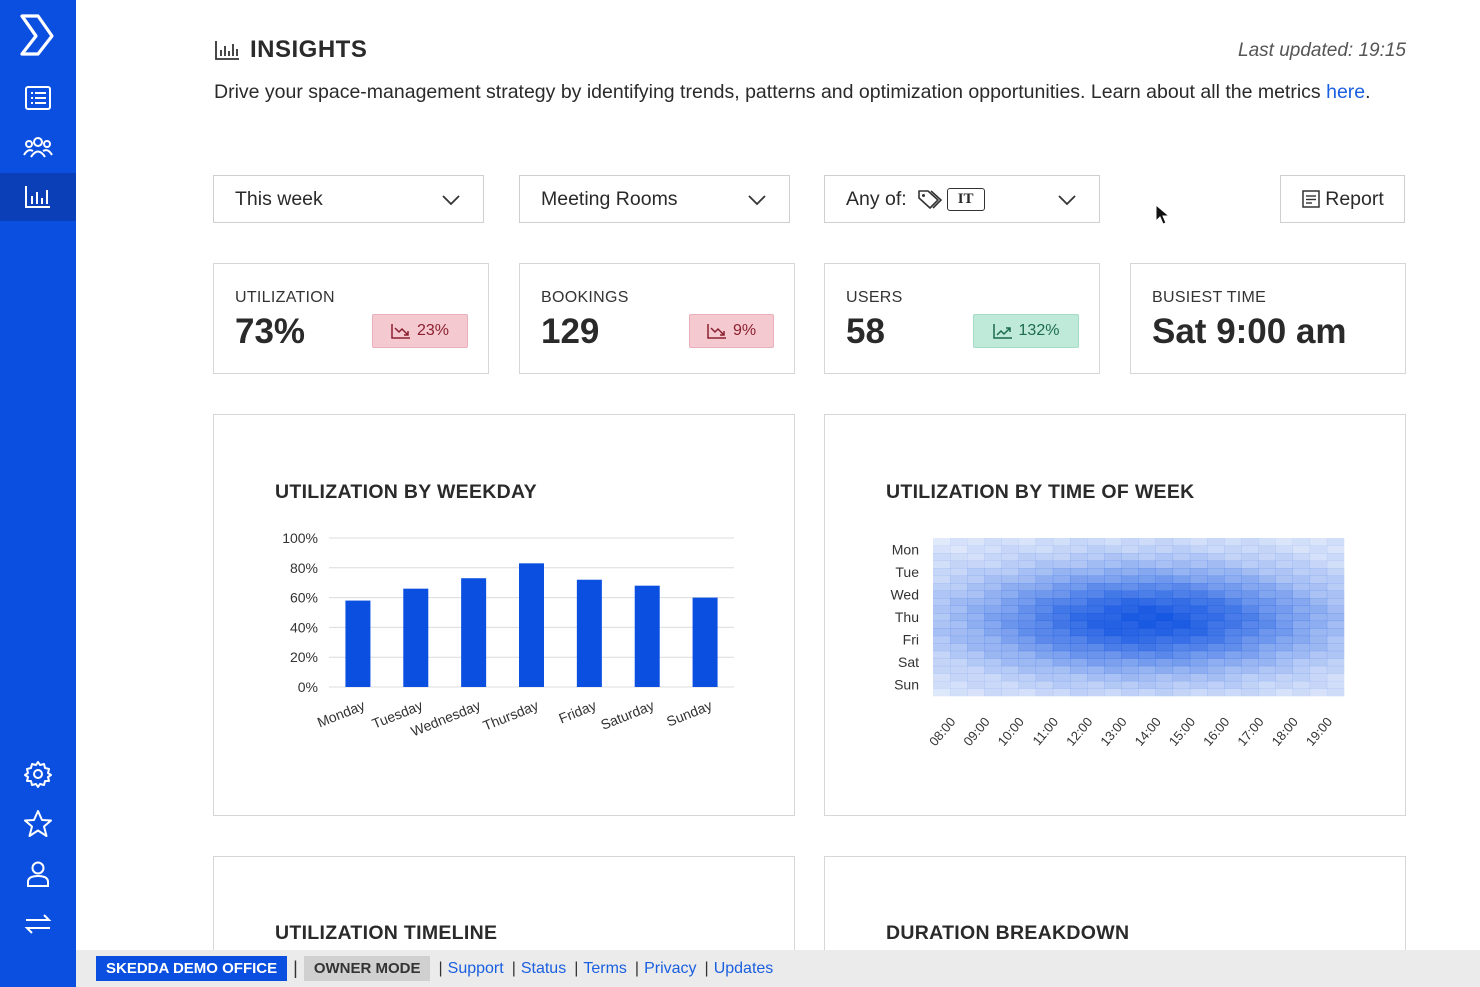  I want to click on selected-tag-chip: IT, so click(965, 199).